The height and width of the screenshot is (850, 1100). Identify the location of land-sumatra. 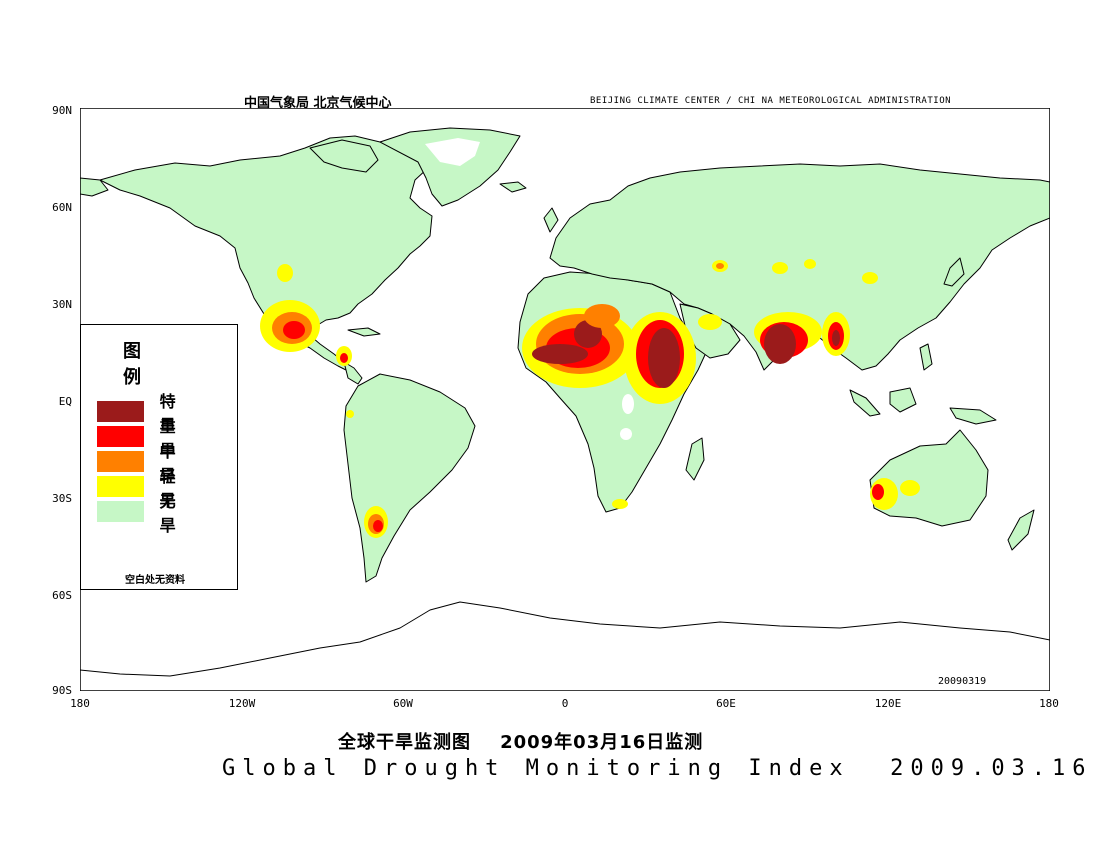
(865, 403).